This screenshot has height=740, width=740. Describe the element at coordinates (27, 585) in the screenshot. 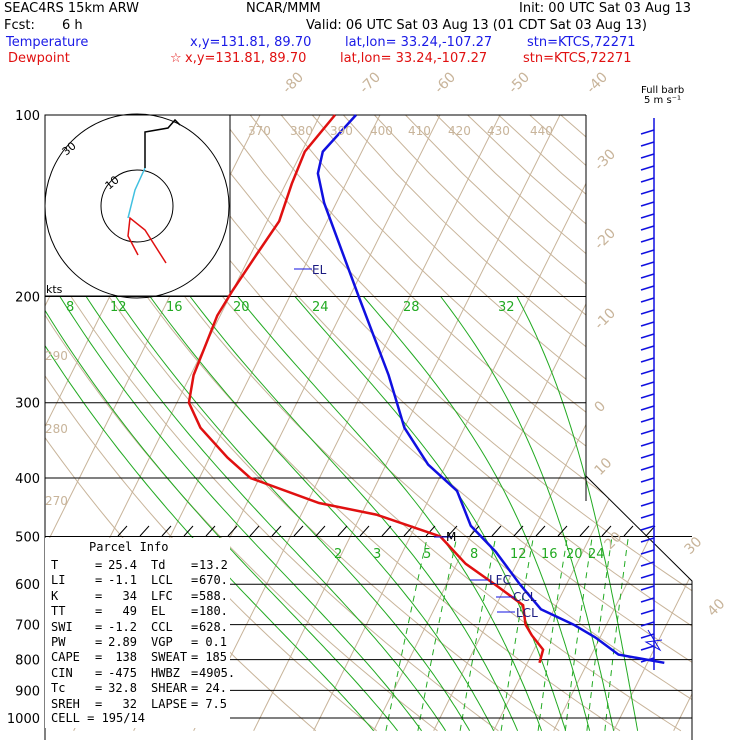

I see `pressure-label: 600` at that location.